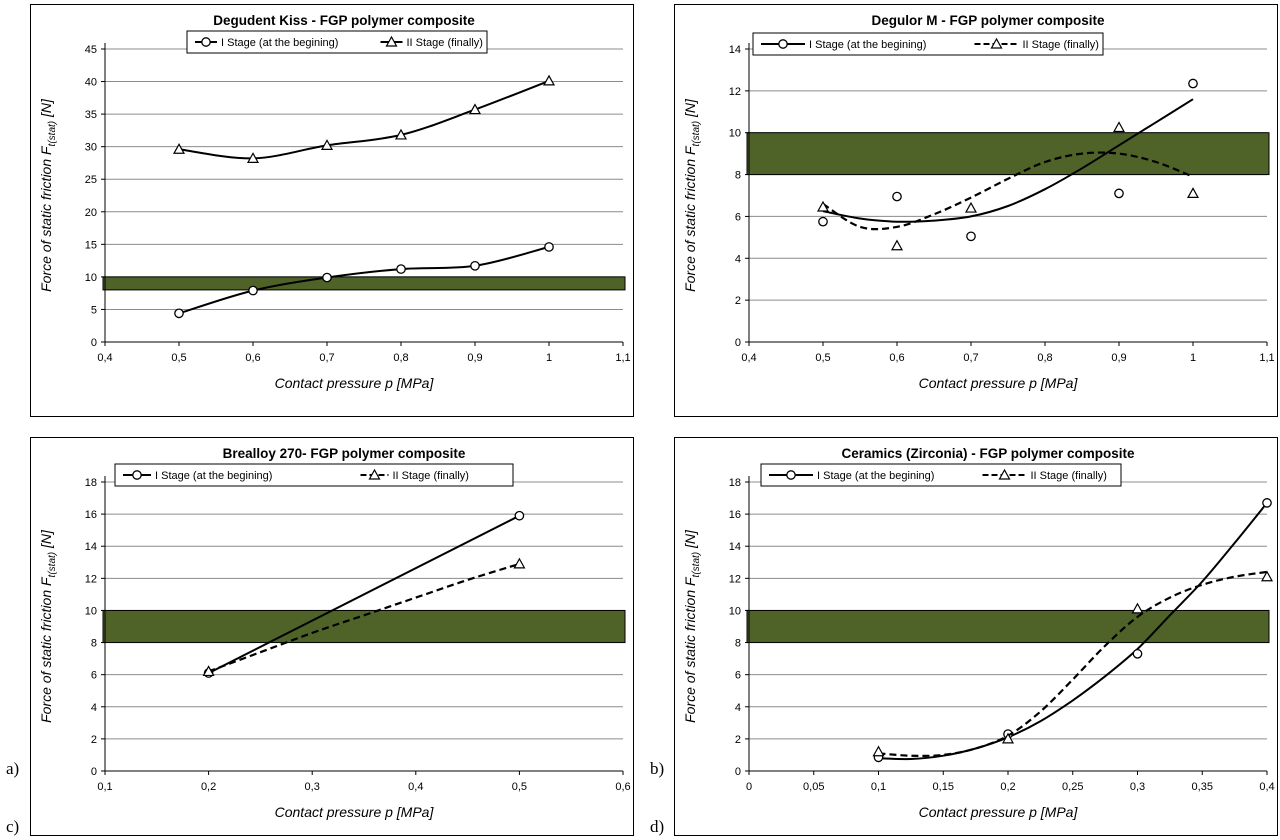 The width and height of the screenshot is (1280, 840). I want to click on chart-b-y-label-unit: [N], so click(690, 109).